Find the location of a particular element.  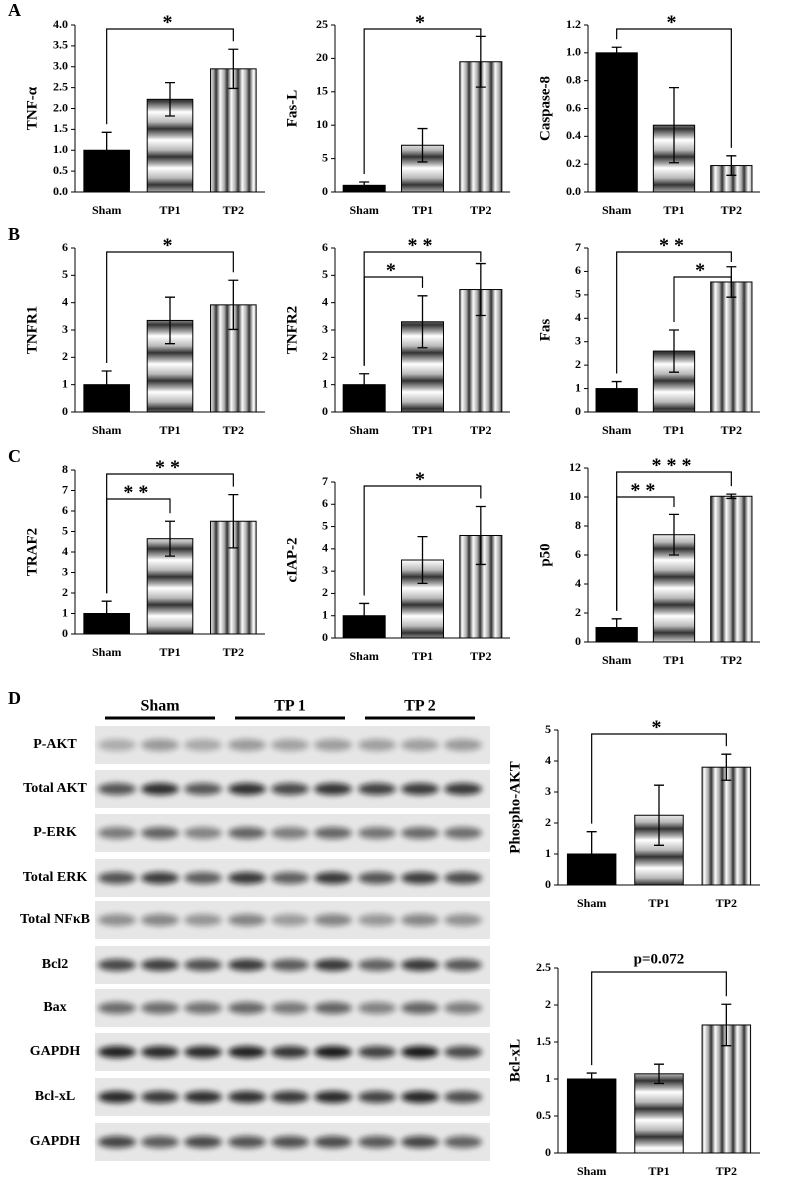

blot-group-label: TP 2 is located at coordinates (420, 706).